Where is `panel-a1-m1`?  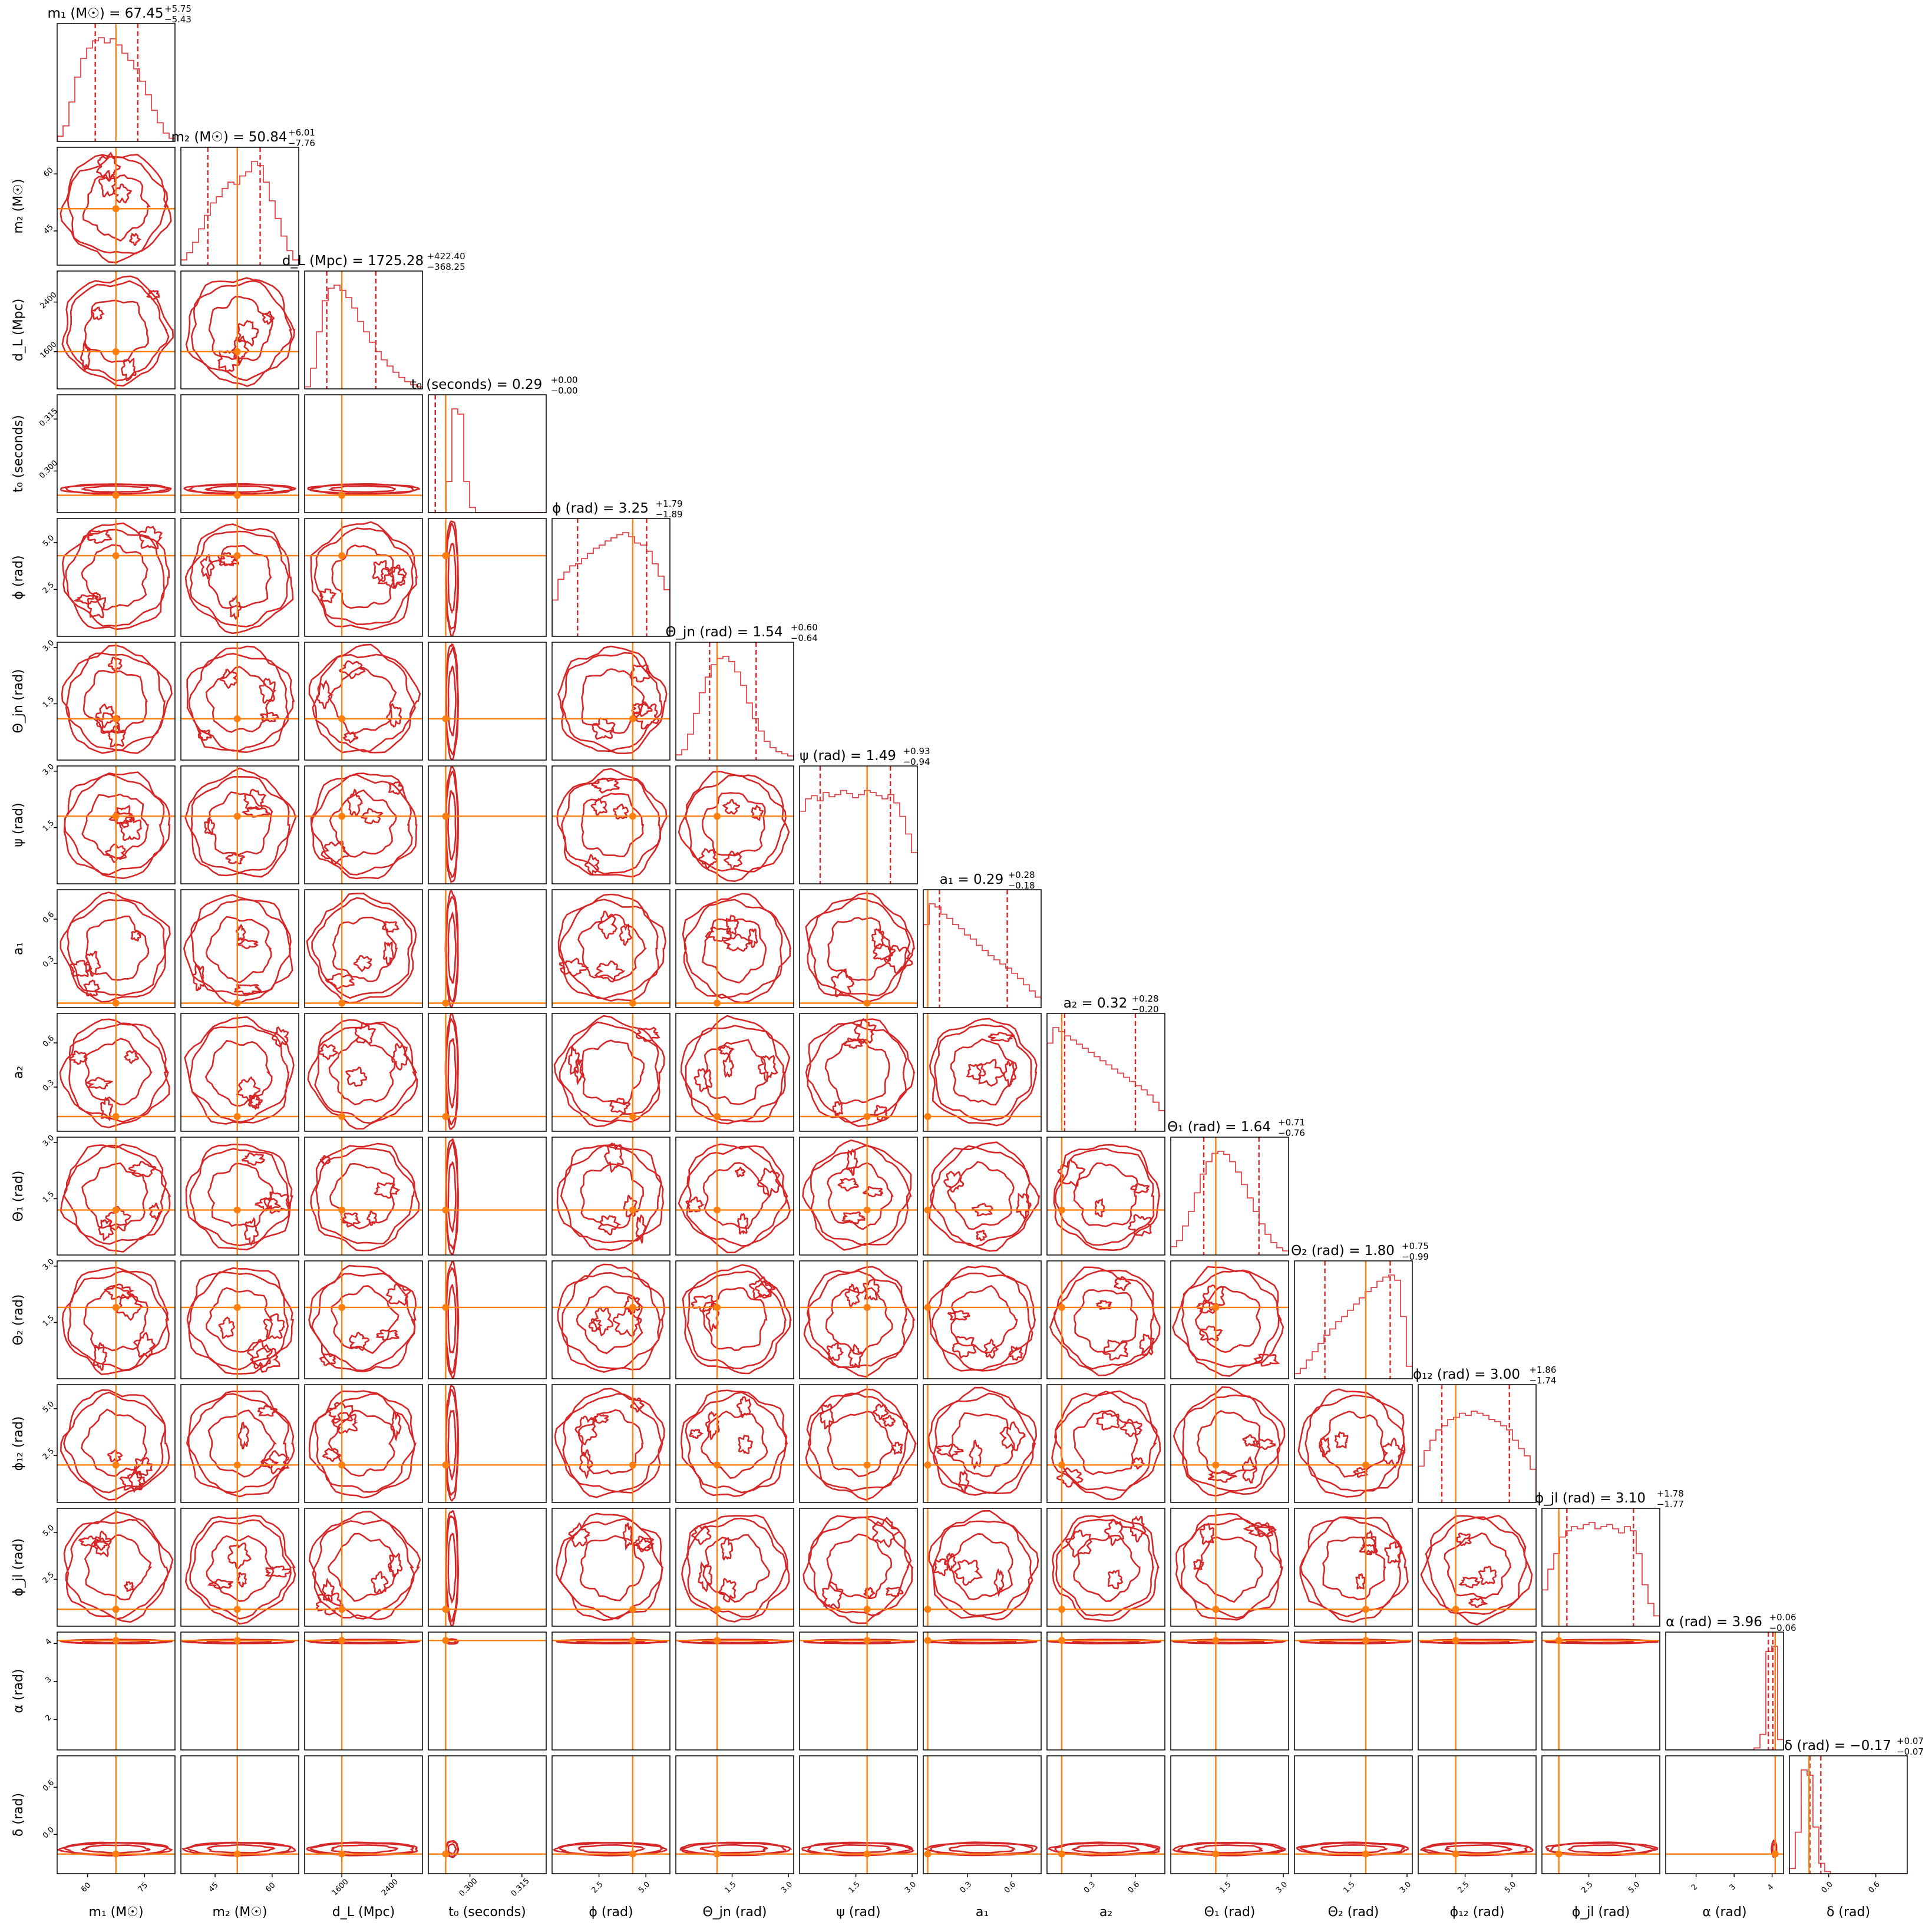 panel-a1-m1 is located at coordinates (116, 949).